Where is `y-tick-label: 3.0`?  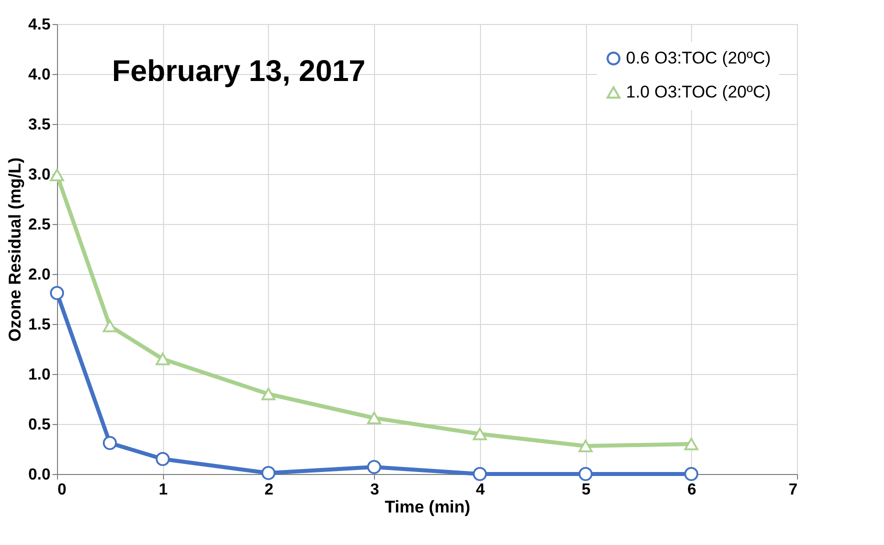 y-tick-label: 3.0 is located at coordinates (39, 175).